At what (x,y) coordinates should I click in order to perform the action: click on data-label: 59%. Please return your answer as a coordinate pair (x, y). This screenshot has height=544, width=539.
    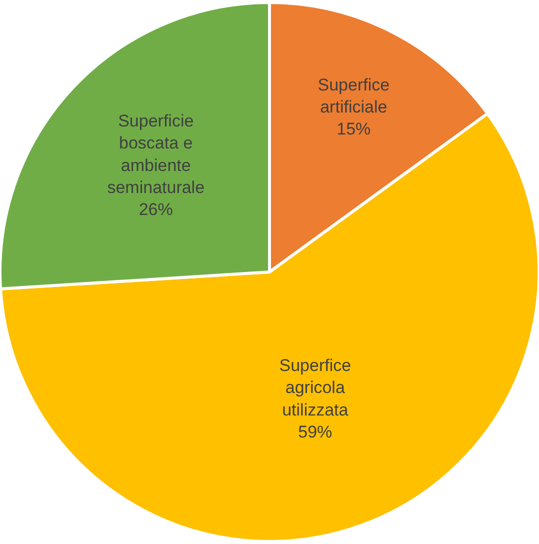
    Looking at the image, I should click on (315, 432).